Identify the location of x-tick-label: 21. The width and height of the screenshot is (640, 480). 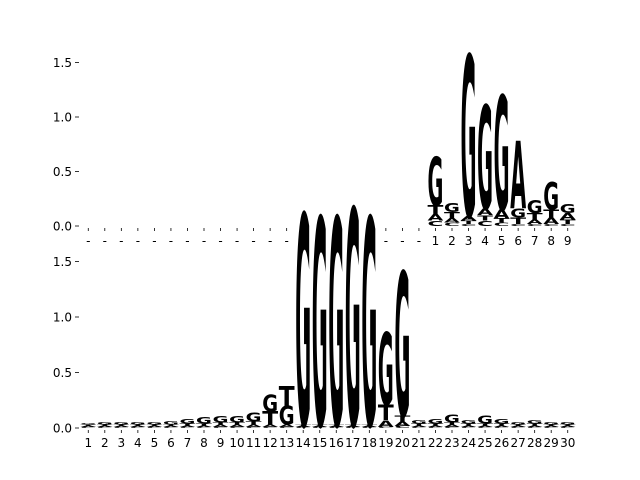
(418, 443).